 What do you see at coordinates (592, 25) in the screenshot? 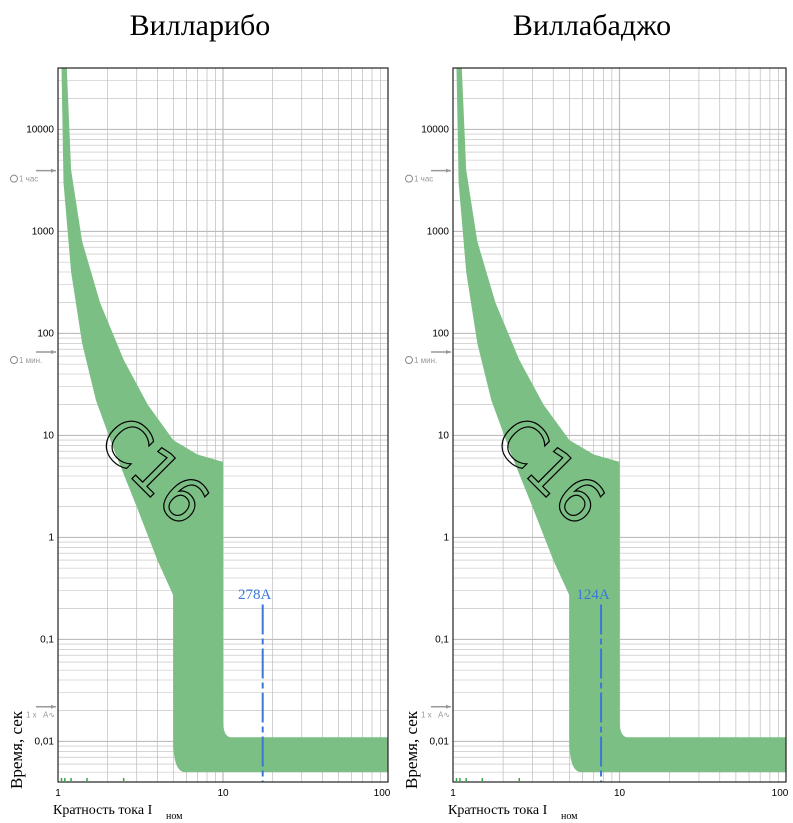
I see `chart-title: Виллабаджо` at bounding box center [592, 25].